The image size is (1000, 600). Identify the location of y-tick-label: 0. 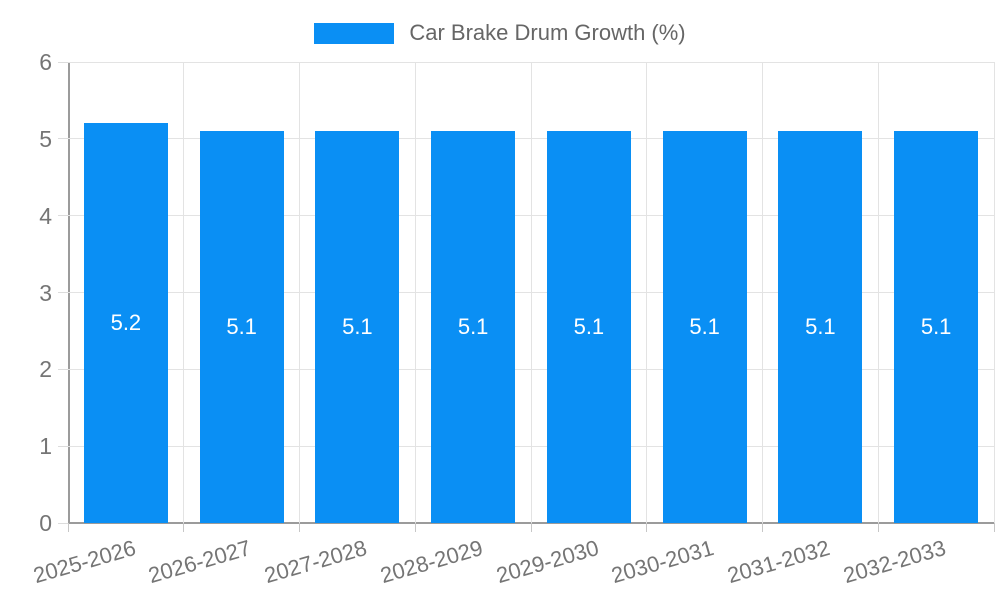
(45, 523).